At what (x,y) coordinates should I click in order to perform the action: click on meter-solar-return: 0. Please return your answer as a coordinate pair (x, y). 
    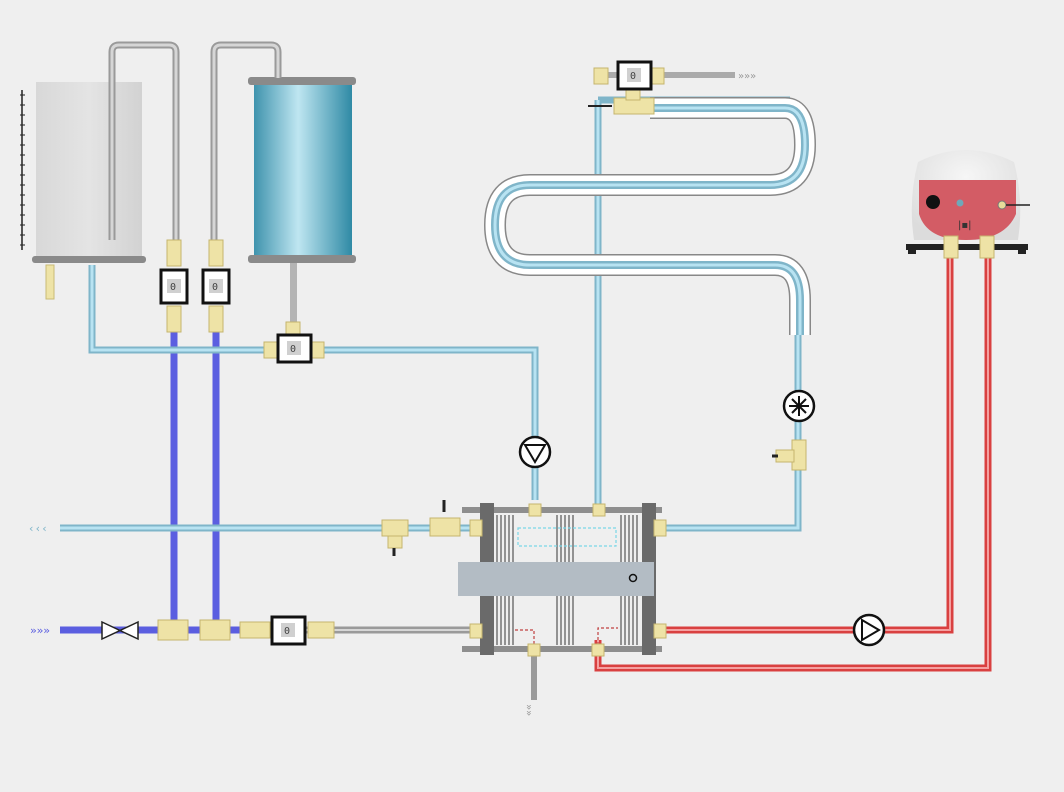
    Looking at the image, I should click on (634, 75).